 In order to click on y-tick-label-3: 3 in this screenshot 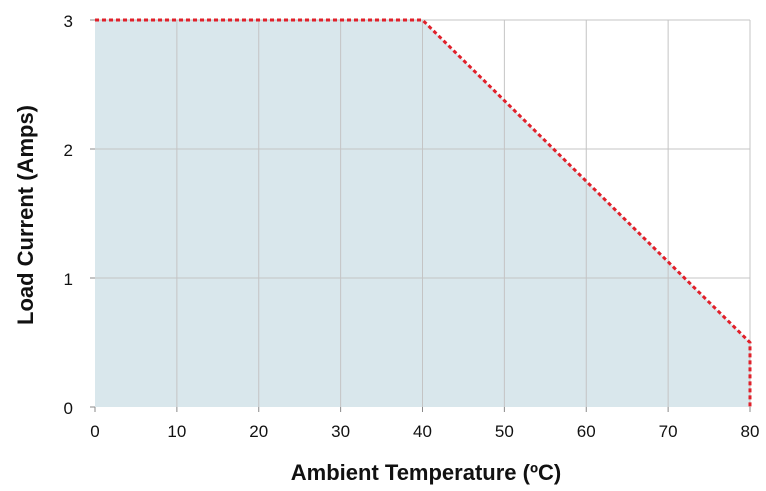, I will do `click(68, 21)`.